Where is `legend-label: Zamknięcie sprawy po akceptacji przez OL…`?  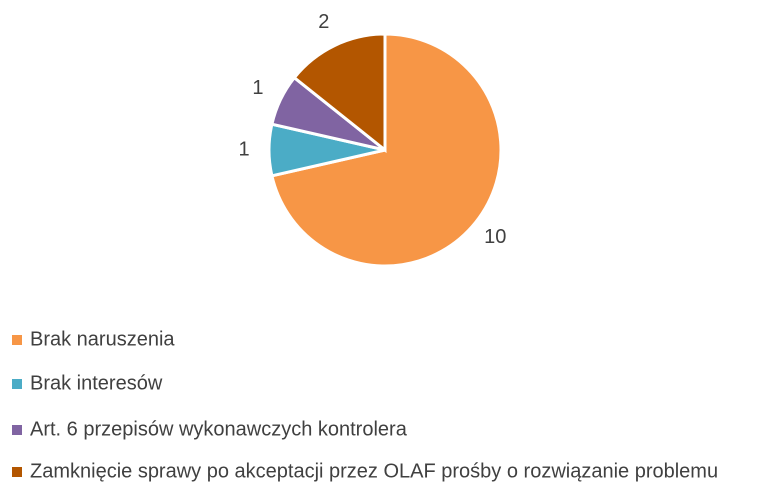 legend-label: Zamknięcie sprawy po akceptacji przez OL… is located at coordinates (374, 471).